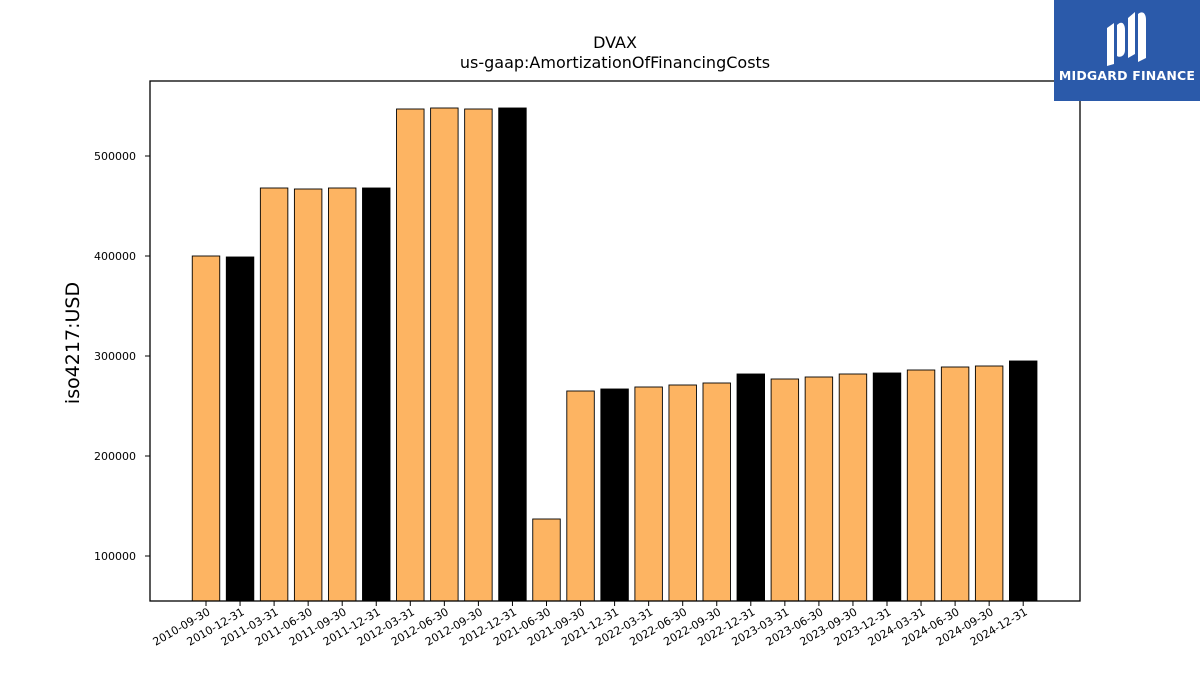 The height and width of the screenshot is (675, 1200). Describe the element at coordinates (73, 343) in the screenshot. I see `y-axis-label: iso4217:USD` at that location.